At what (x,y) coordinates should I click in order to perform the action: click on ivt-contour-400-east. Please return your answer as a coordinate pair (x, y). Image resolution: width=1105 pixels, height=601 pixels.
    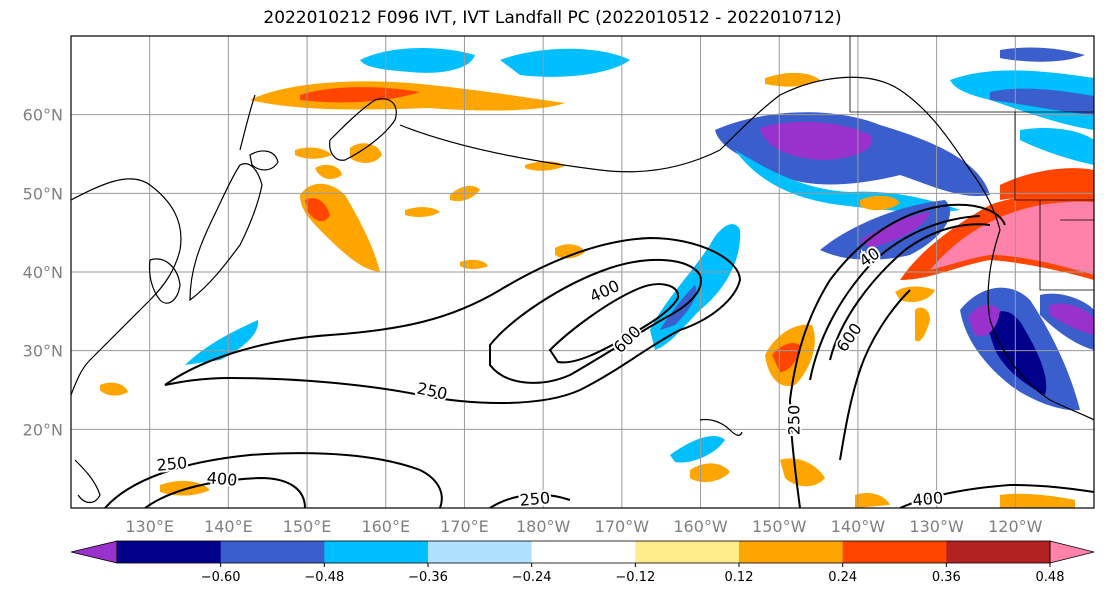
    Looking at the image, I should click on (895, 298).